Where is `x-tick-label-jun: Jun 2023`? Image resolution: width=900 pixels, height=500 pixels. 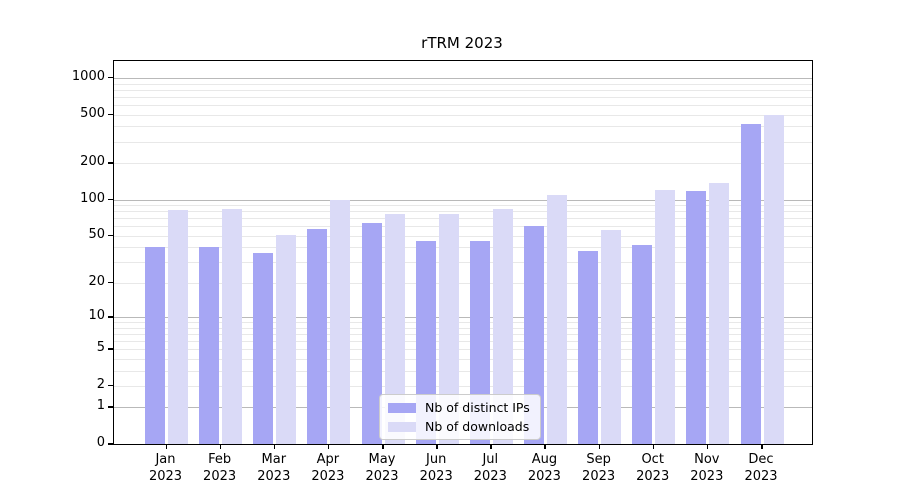
x-tick-label-jun: Jun 2023 is located at coordinates (436, 468).